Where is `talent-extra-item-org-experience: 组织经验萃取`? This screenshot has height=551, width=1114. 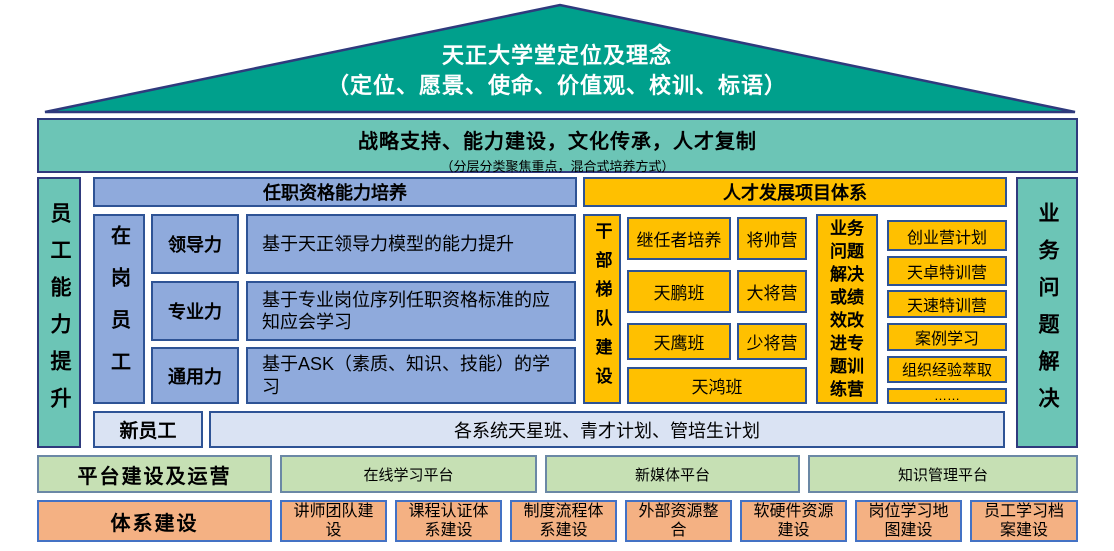
talent-extra-item-org-experience: 组织经验萃取 is located at coordinates (947, 369).